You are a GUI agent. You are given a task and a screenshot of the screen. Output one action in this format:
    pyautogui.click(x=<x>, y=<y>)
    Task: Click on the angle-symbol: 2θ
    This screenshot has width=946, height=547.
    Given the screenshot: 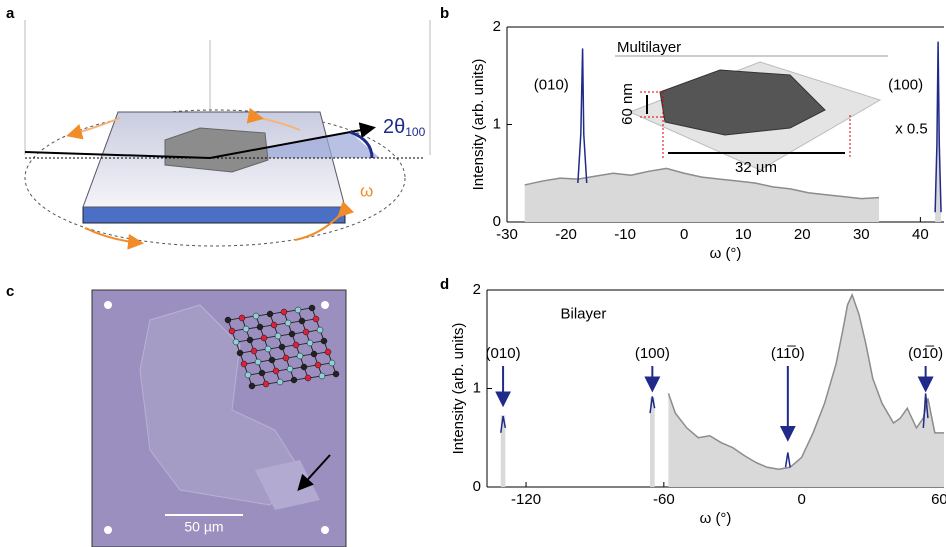 What is the action you would take?
    pyautogui.click(x=394, y=127)
    